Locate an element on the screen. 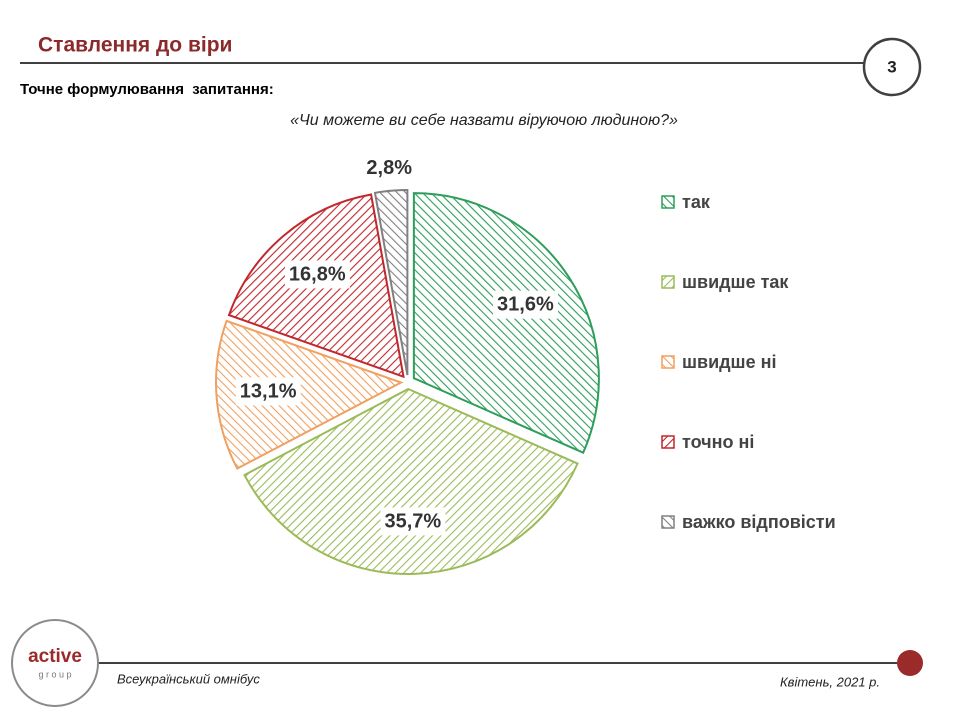  data-label: 31,6% is located at coordinates (525, 305).